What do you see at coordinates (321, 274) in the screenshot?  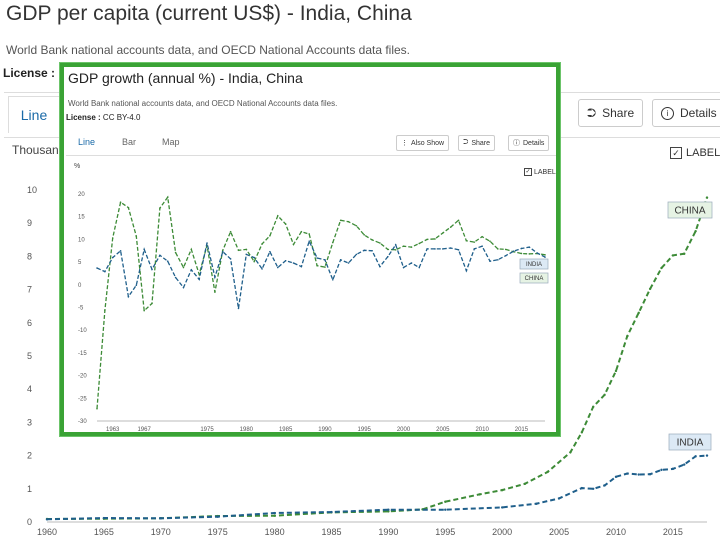 I see `series-line-india` at bounding box center [321, 274].